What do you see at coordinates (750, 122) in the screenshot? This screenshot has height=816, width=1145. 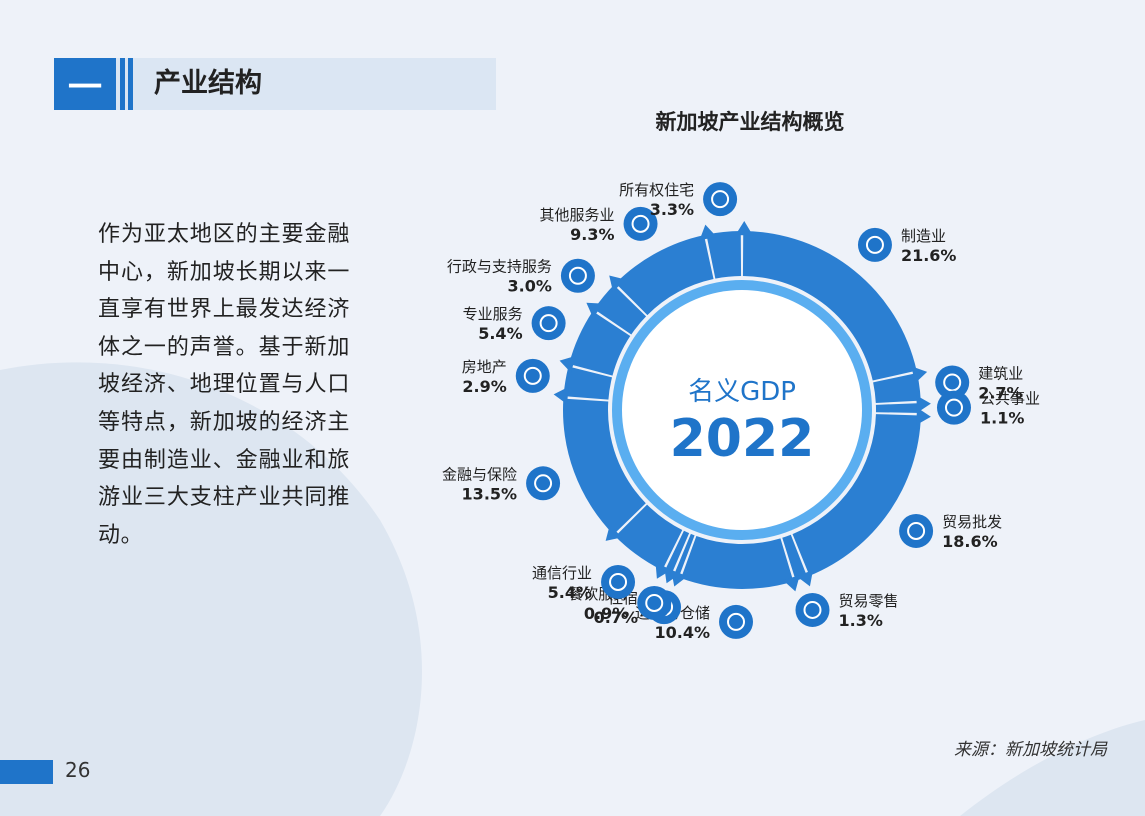 I see `chart-title: 新加坡产业结构概览` at bounding box center [750, 122].